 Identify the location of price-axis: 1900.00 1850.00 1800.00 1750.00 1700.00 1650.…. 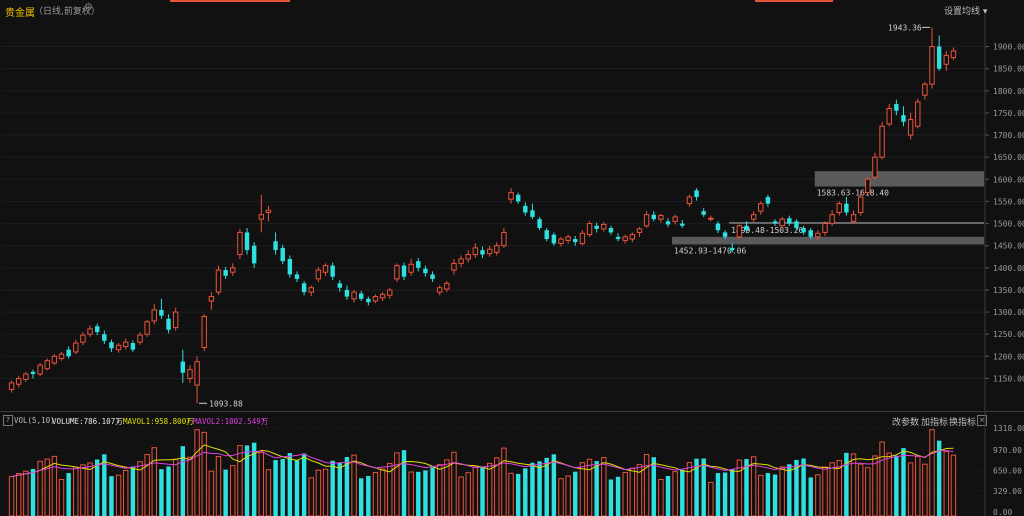
(1004, 212).